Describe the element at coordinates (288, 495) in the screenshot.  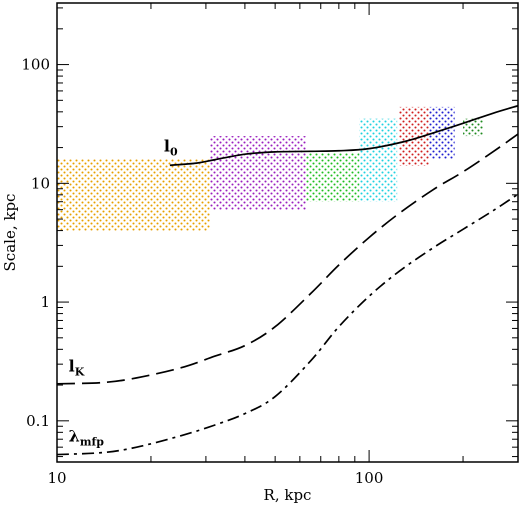
I see `x-axis-label: R, kpc` at that location.